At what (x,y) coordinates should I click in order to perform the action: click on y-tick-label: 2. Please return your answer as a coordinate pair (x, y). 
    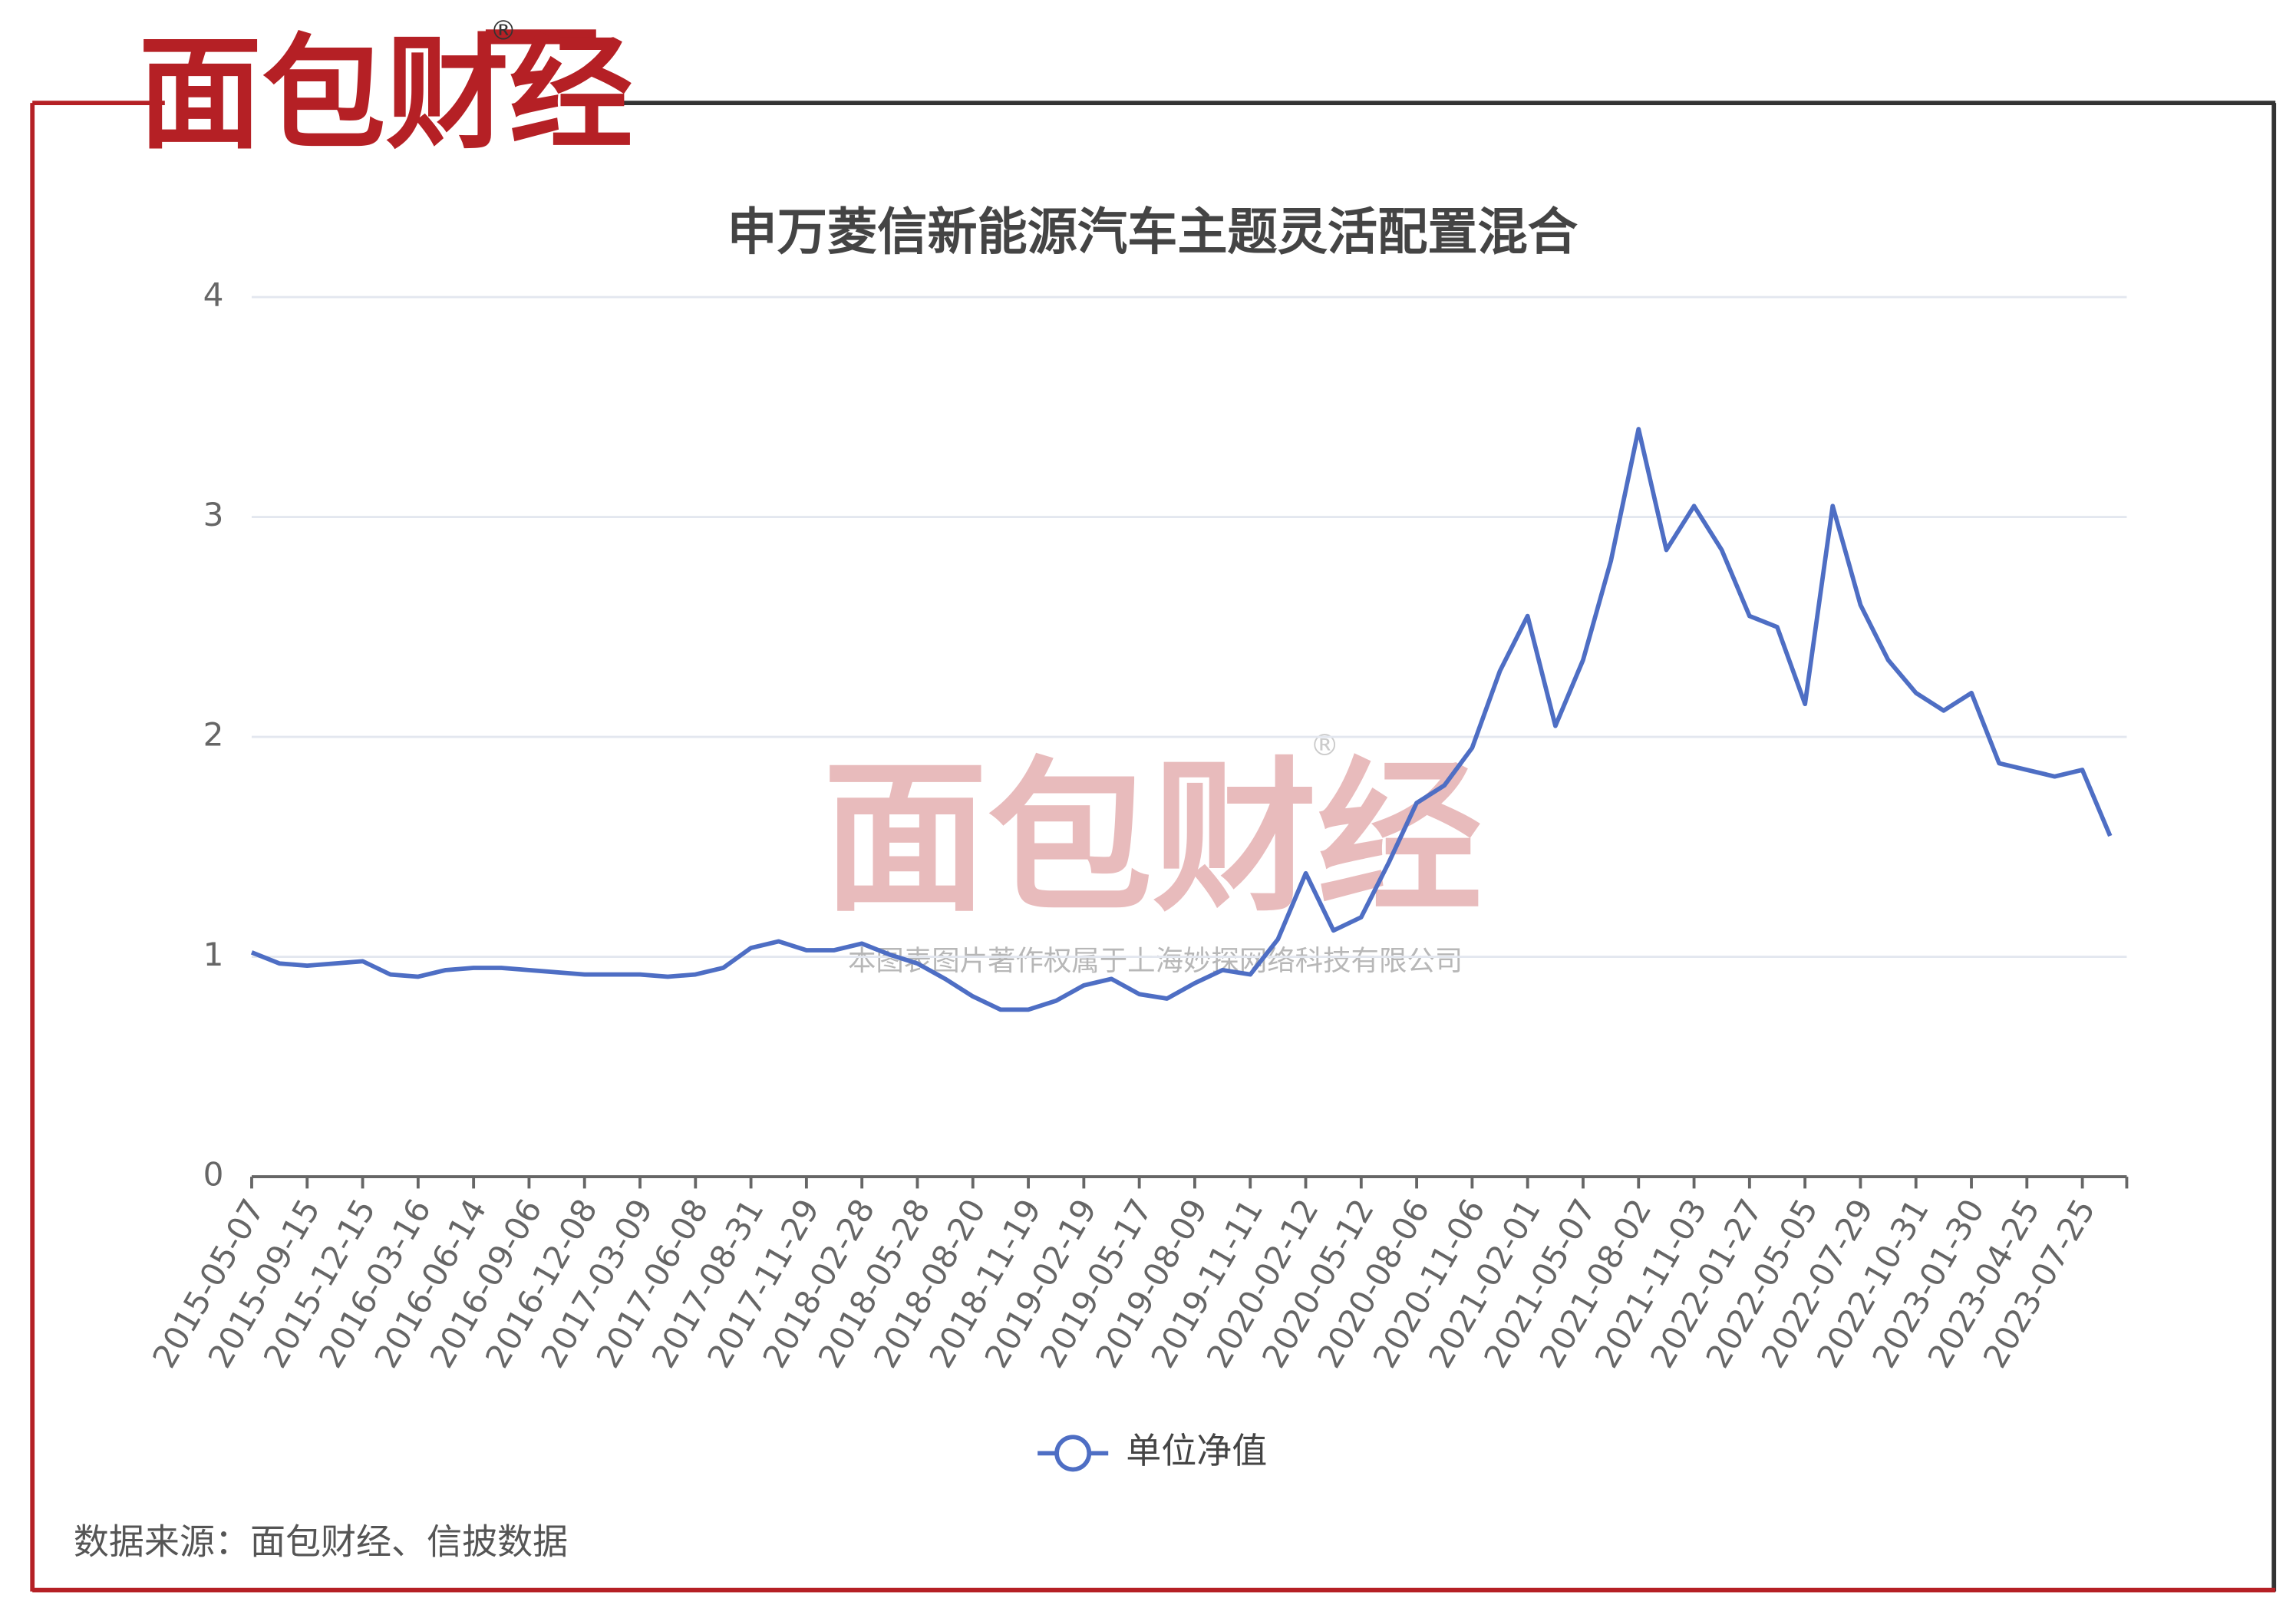
    Looking at the image, I should click on (213, 735).